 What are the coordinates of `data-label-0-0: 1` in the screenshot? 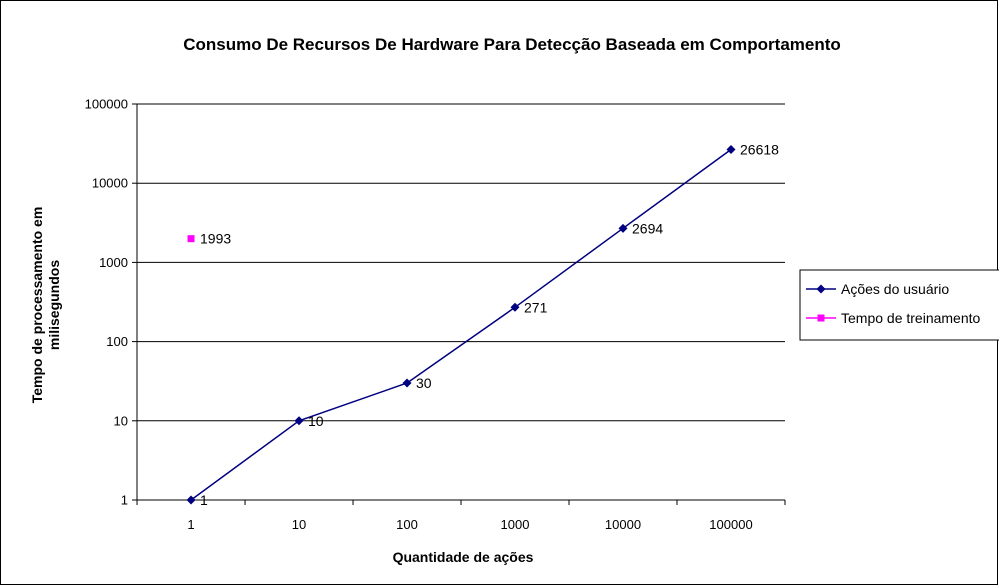 It's located at (204, 500).